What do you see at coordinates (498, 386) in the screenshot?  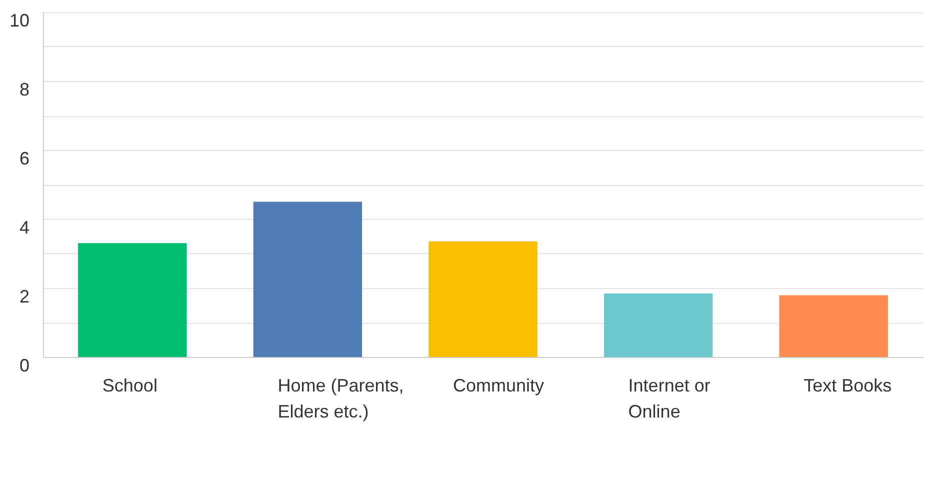 I see `x-tick-label: Community` at bounding box center [498, 386].